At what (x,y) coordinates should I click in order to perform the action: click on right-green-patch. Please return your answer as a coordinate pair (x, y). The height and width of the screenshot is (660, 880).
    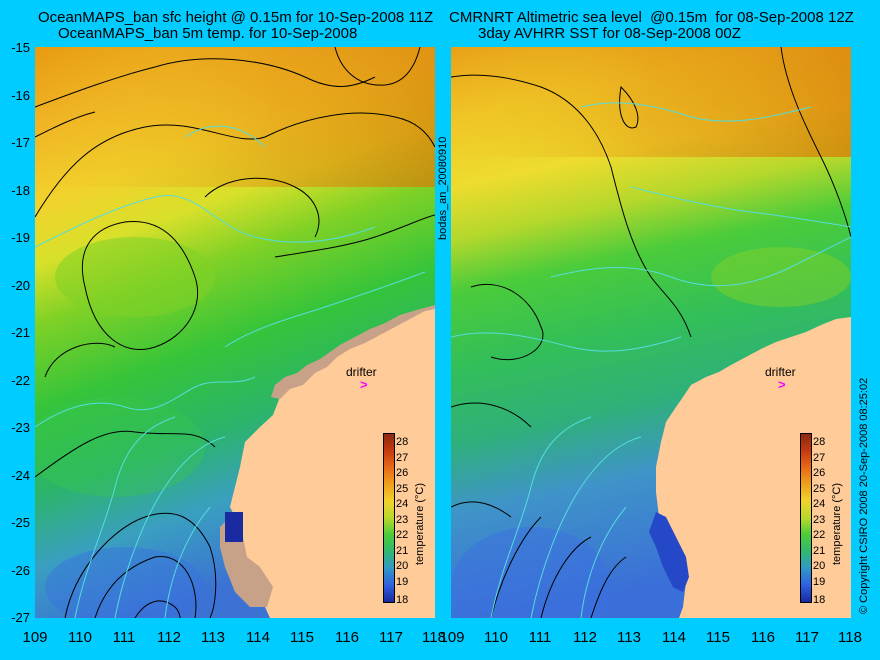
    Looking at the image, I should click on (781, 277).